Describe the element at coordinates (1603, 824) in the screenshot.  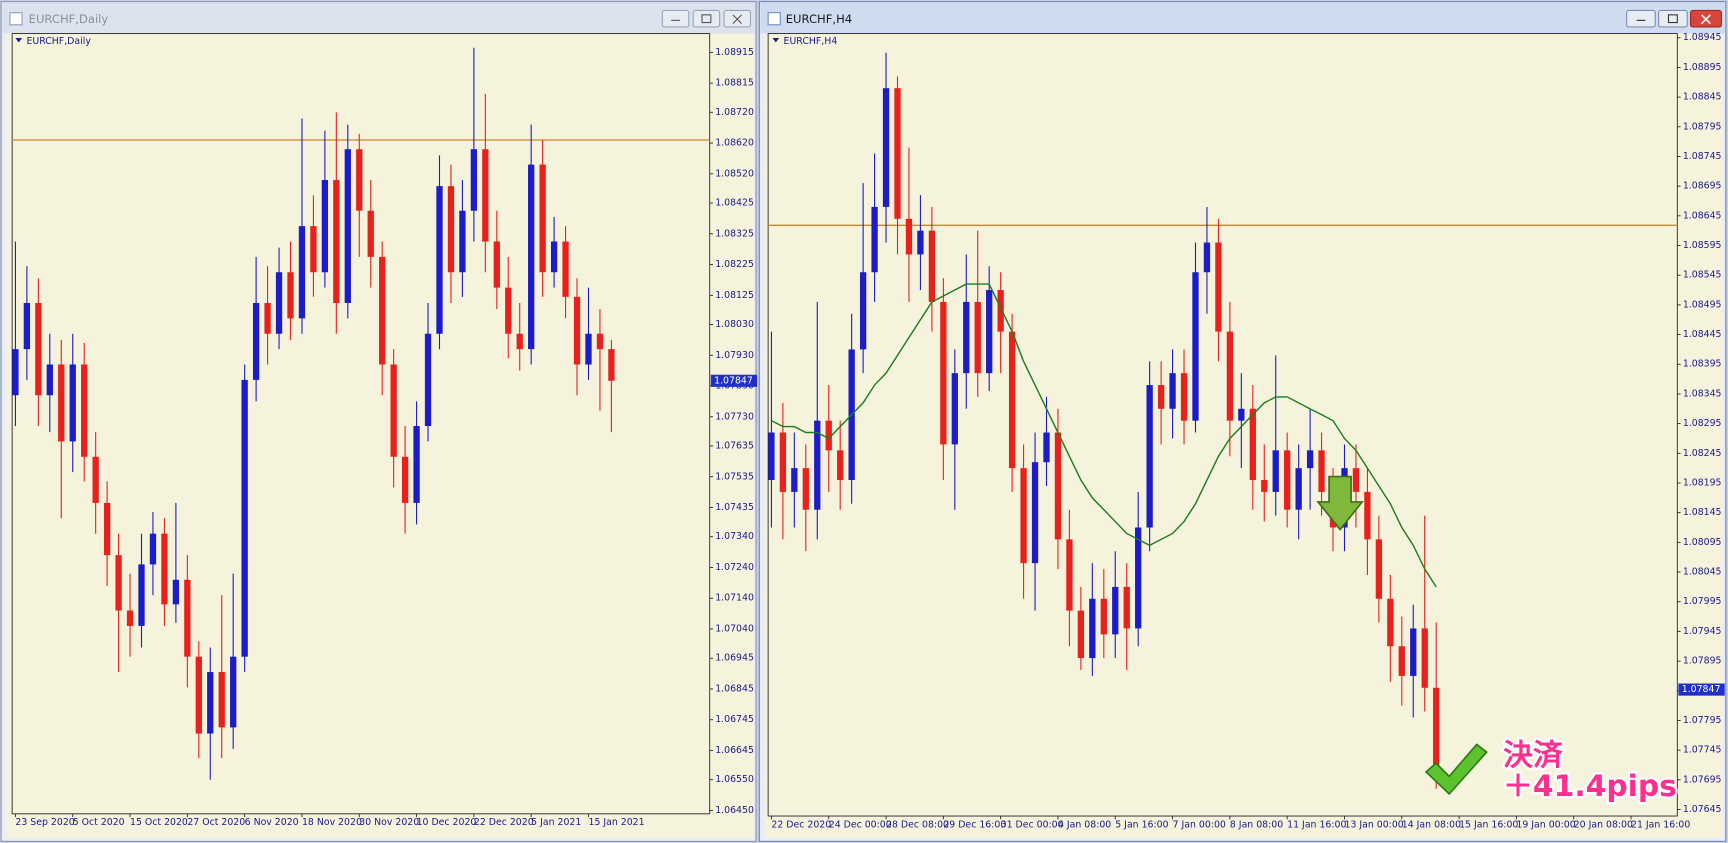
I see `x-tick-label: 20 Jan 08:00` at that location.